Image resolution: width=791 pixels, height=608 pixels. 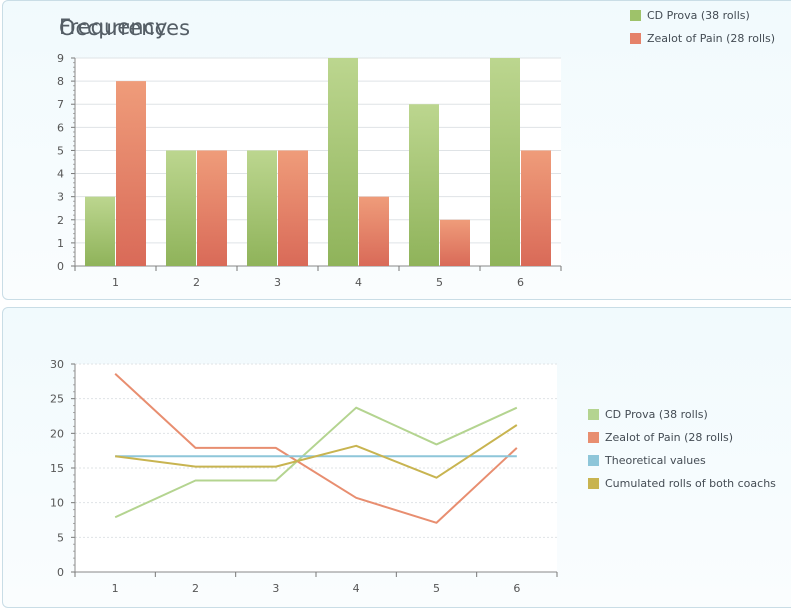 What do you see at coordinates (57, 399) in the screenshot?
I see `freq-y-tick-label: 25` at bounding box center [57, 399].